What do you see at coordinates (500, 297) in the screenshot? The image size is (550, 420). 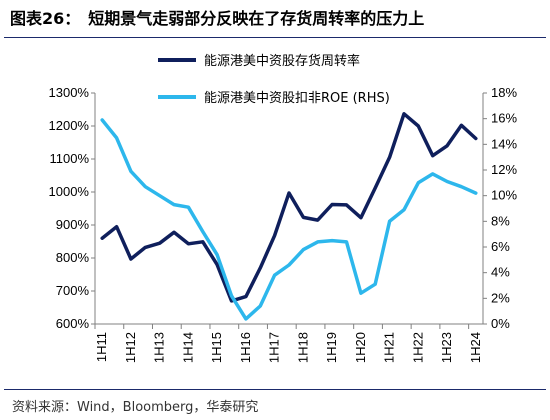 I see `right-tick-label: 2%` at bounding box center [500, 297].